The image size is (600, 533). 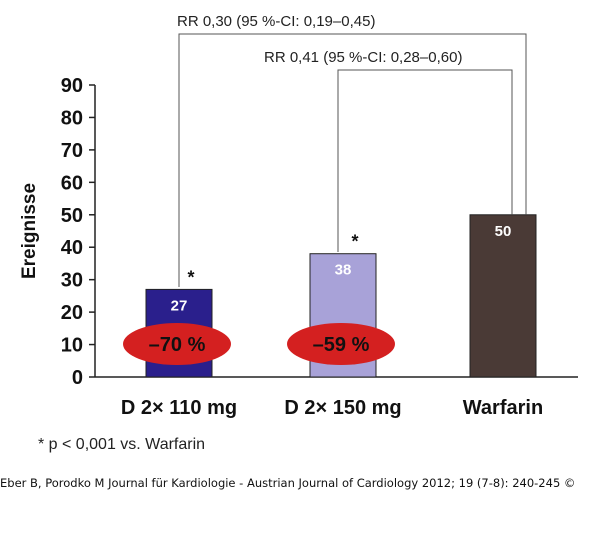 I want to click on y-tick-label: 40, so click(x=72, y=248).